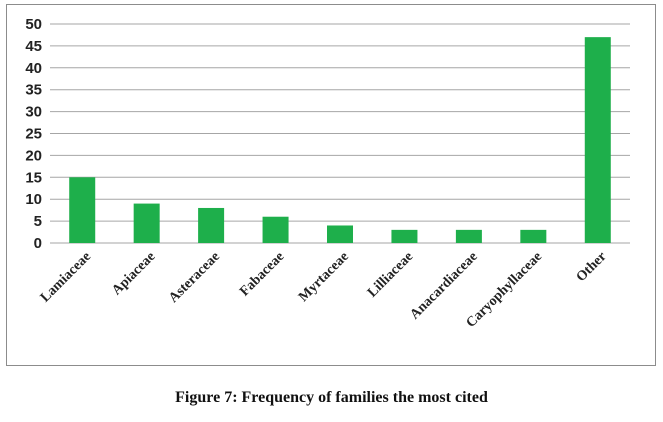 The image size is (663, 422). What do you see at coordinates (33, 46) in the screenshot?
I see `y-tick-label: 45` at bounding box center [33, 46].